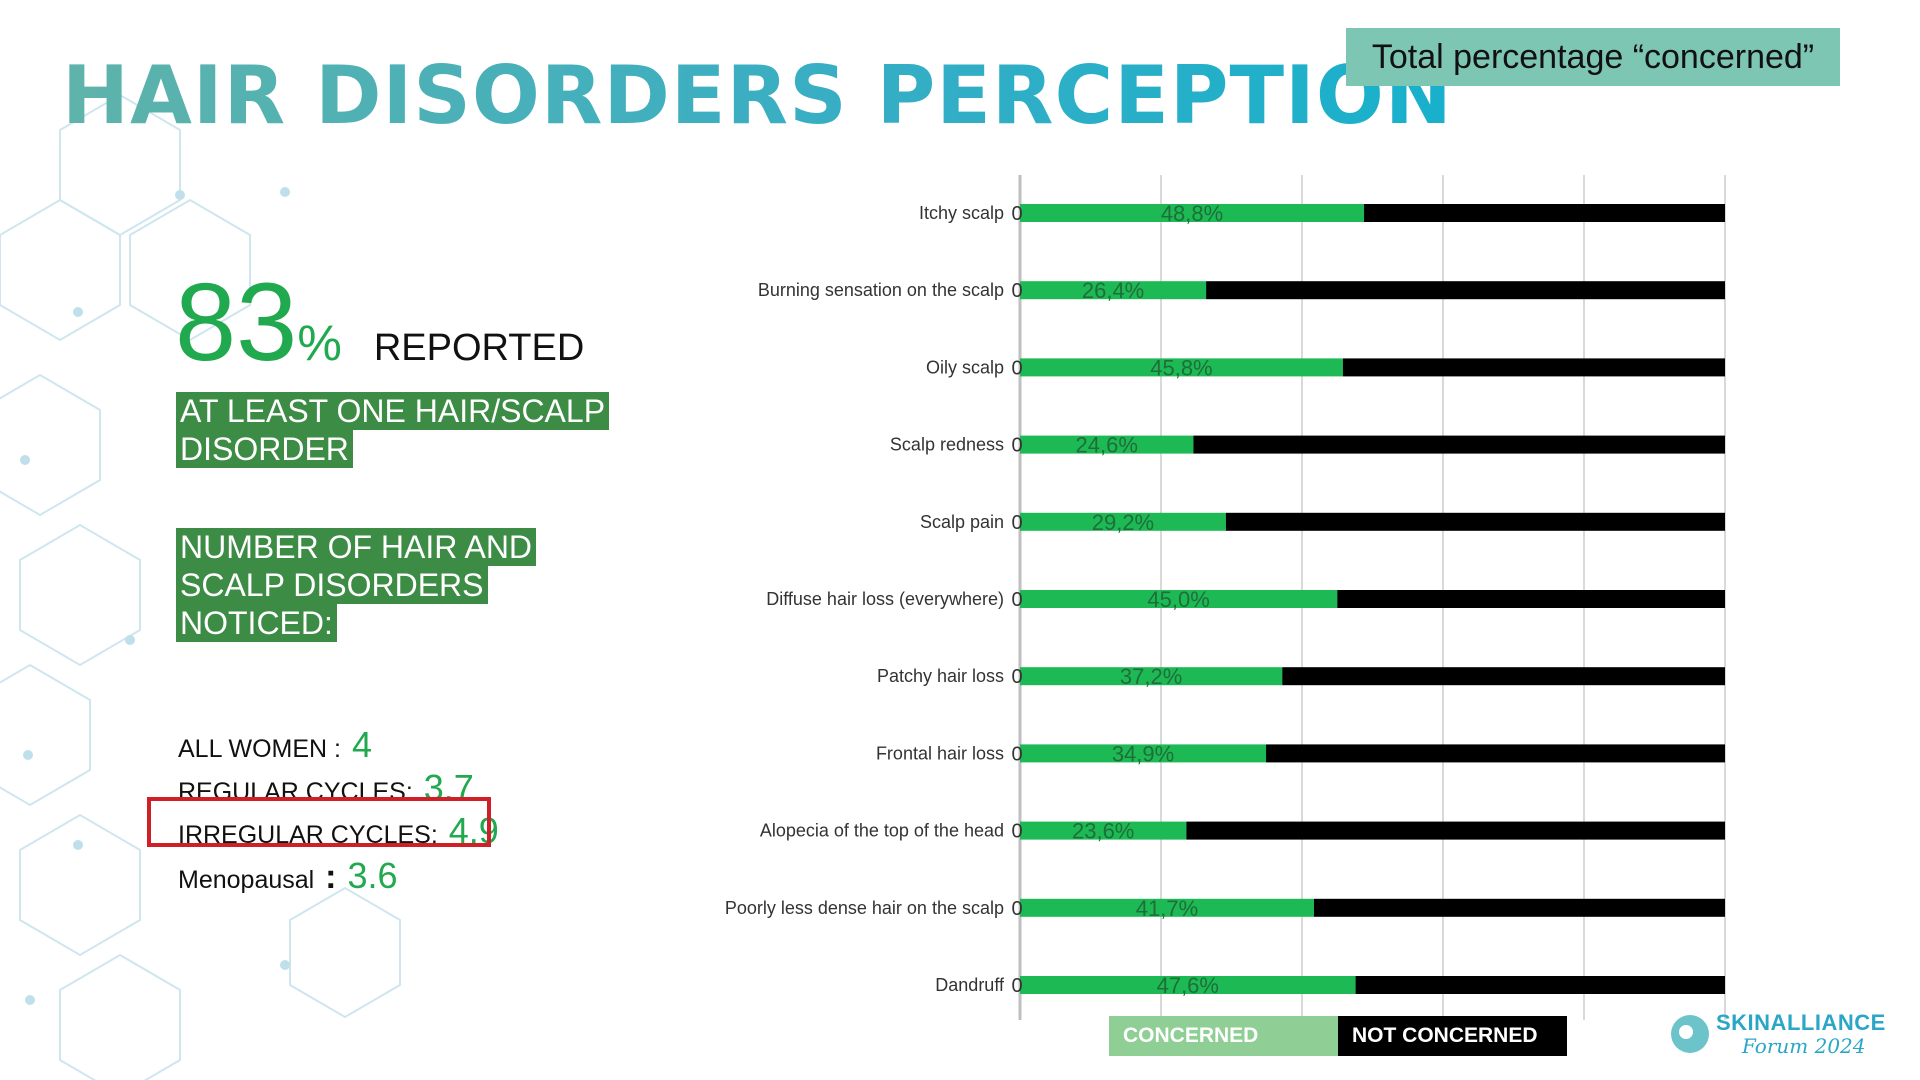 The image size is (1920, 1080). Describe the element at coordinates (940, 753) in the screenshot. I see `category-label: Frontal hair loss` at that location.